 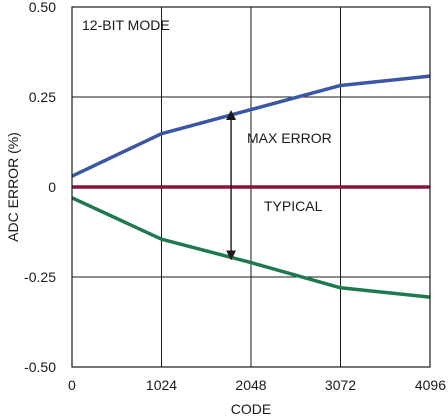 What do you see at coordinates (42, 7) in the screenshot?
I see `y-tick-label-0: 0.50` at bounding box center [42, 7].